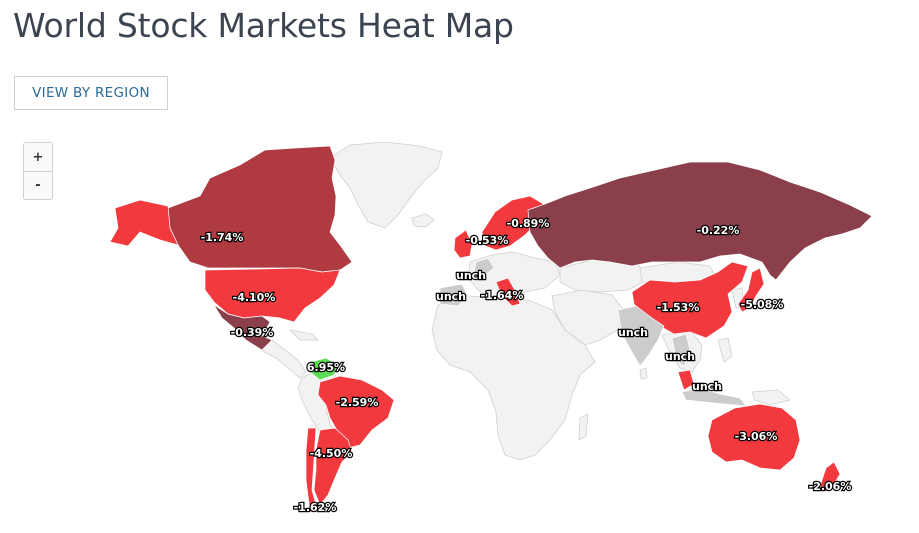  What do you see at coordinates (725, 350) in the screenshot?
I see `philippines` at bounding box center [725, 350].